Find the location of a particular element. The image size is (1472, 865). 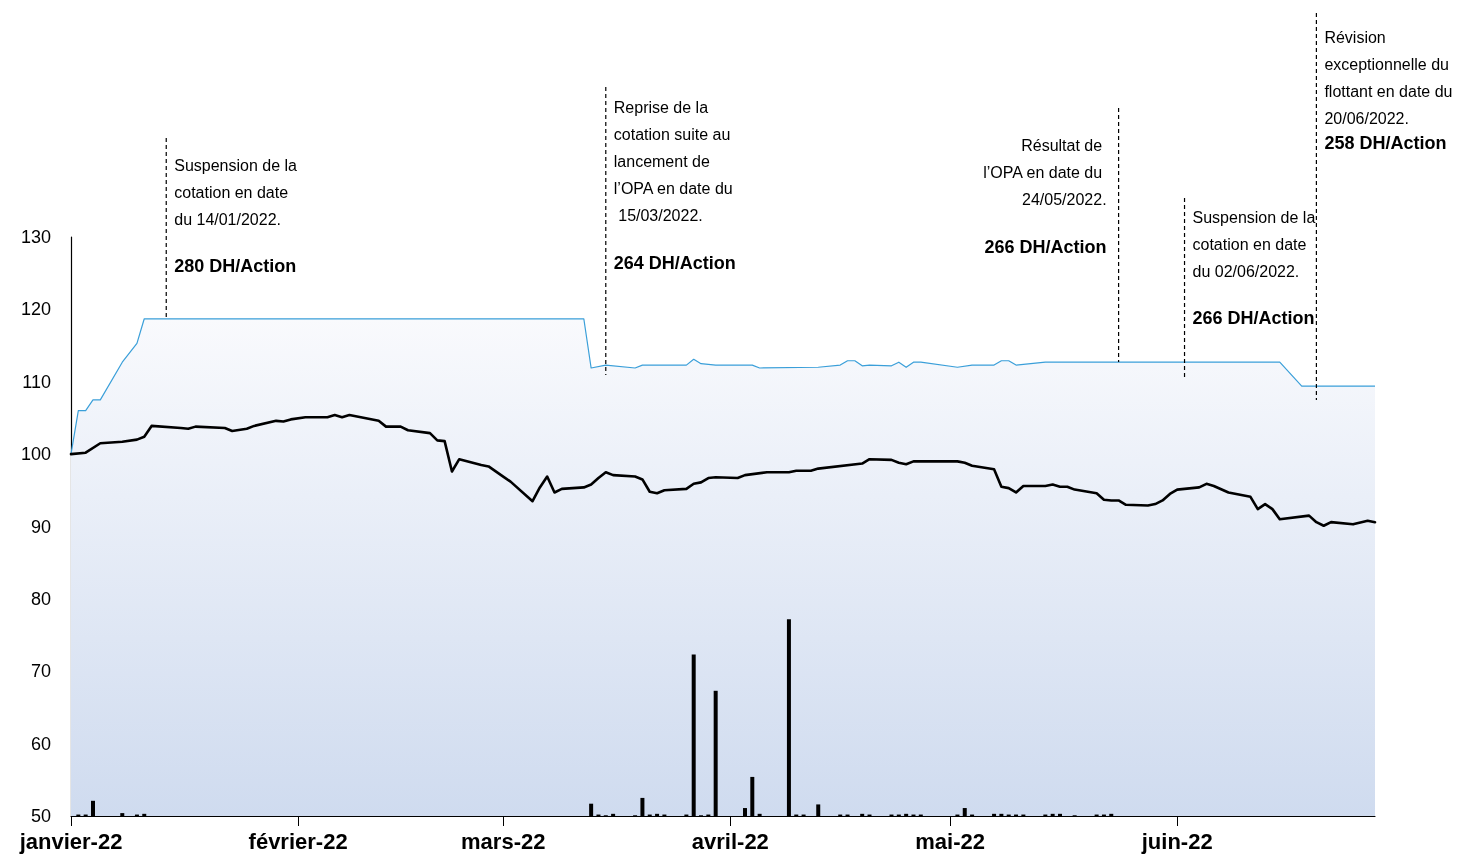

x-tick-label: mai-22 is located at coordinates (950, 841).